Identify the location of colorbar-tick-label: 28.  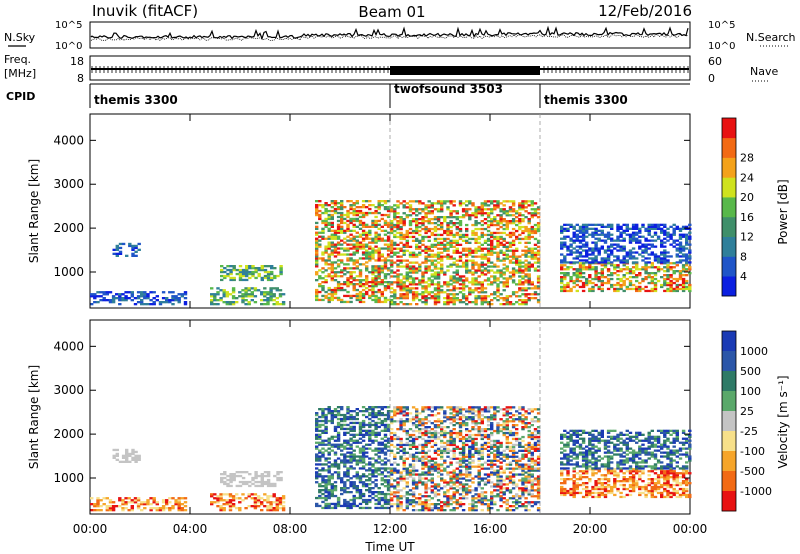
(747, 158).